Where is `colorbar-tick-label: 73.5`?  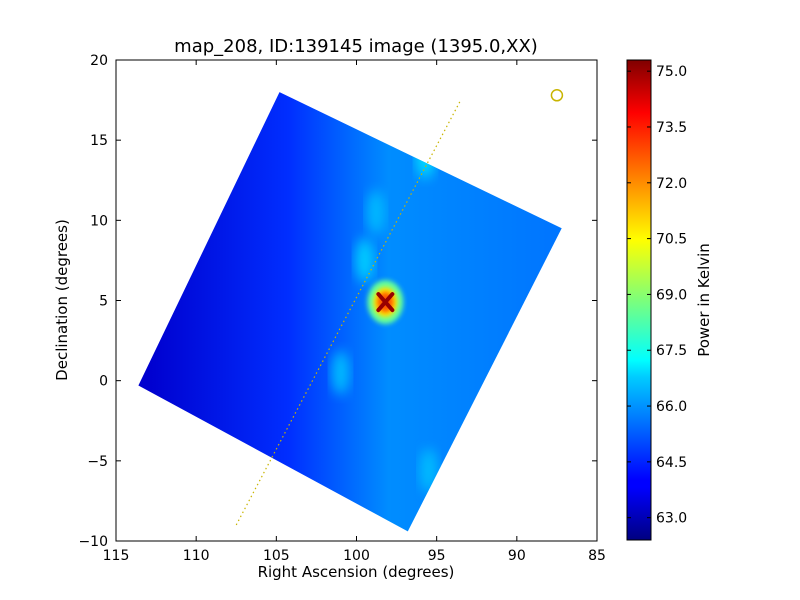 colorbar-tick-label: 73.5 is located at coordinates (671, 128).